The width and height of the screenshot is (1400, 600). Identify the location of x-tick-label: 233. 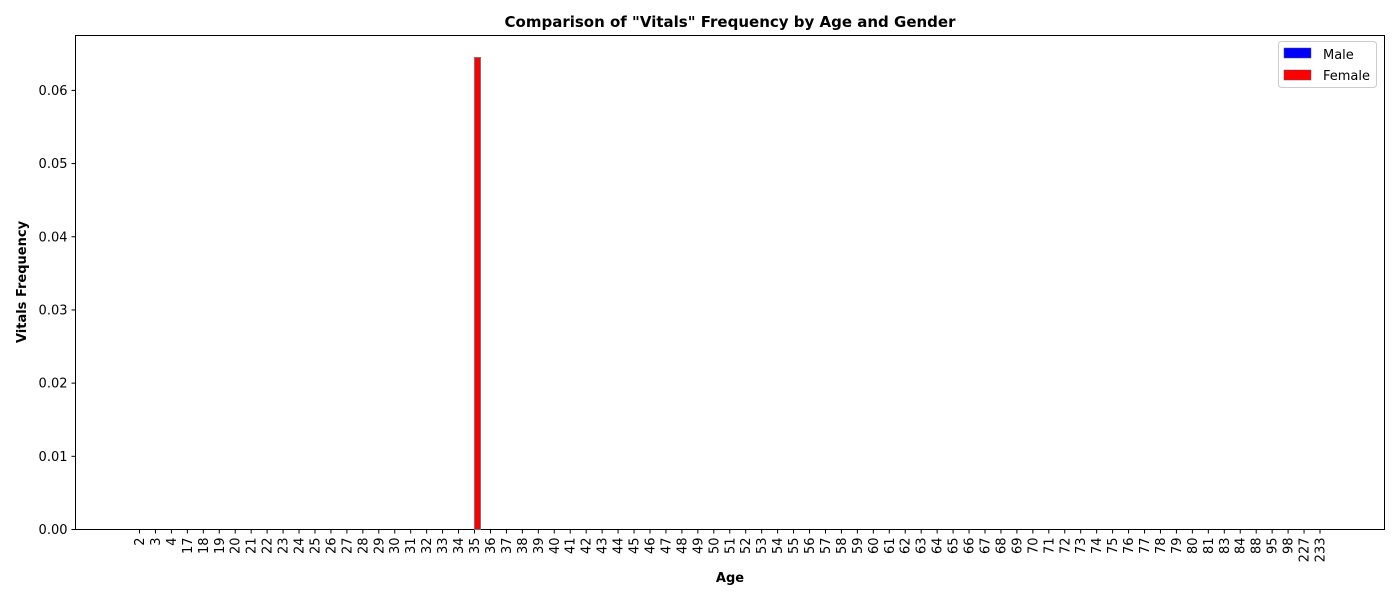
(1321, 550).